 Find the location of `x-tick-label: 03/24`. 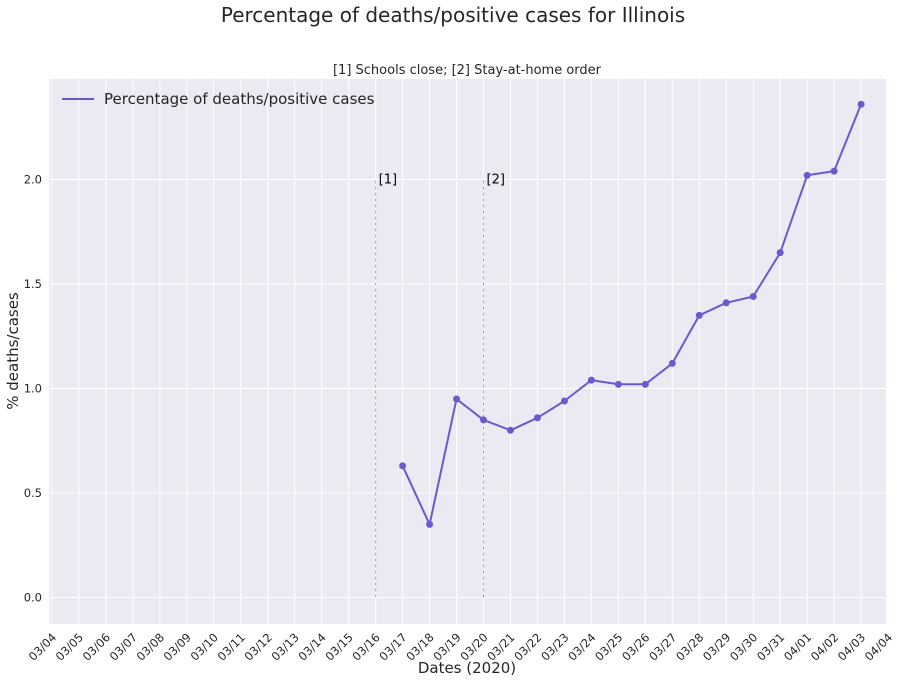

x-tick-label: 03/24 is located at coordinates (581, 646).